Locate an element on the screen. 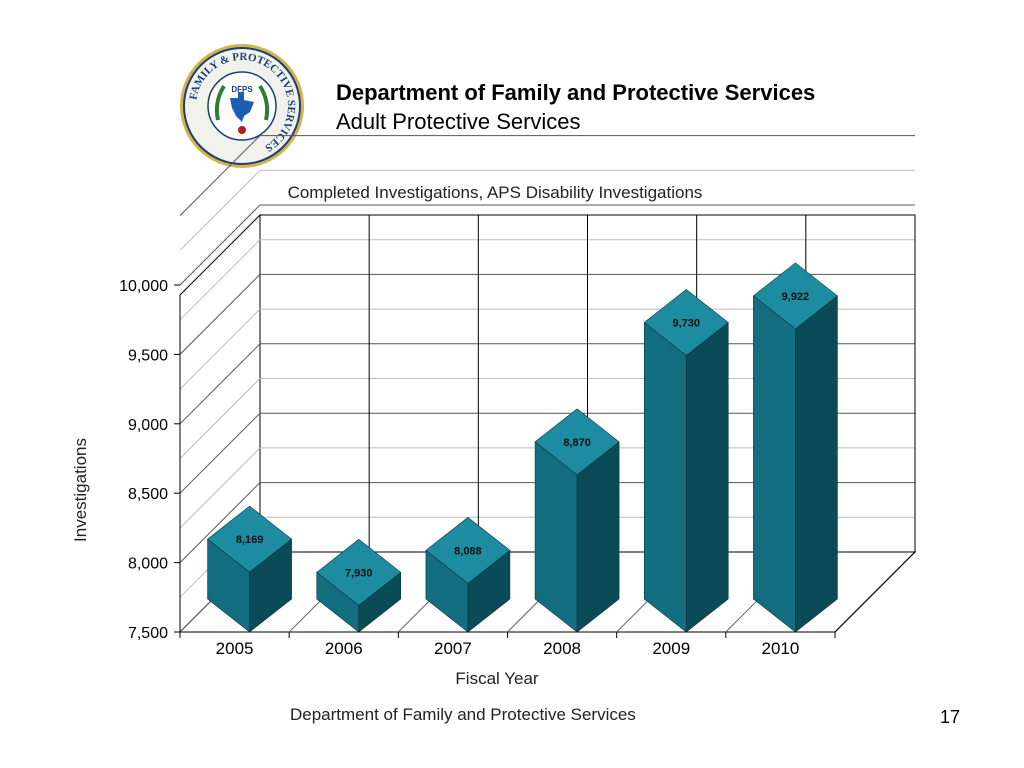 Image resolution: width=1024 pixels, height=768 pixels. floor-edge is located at coordinates (875, 592).